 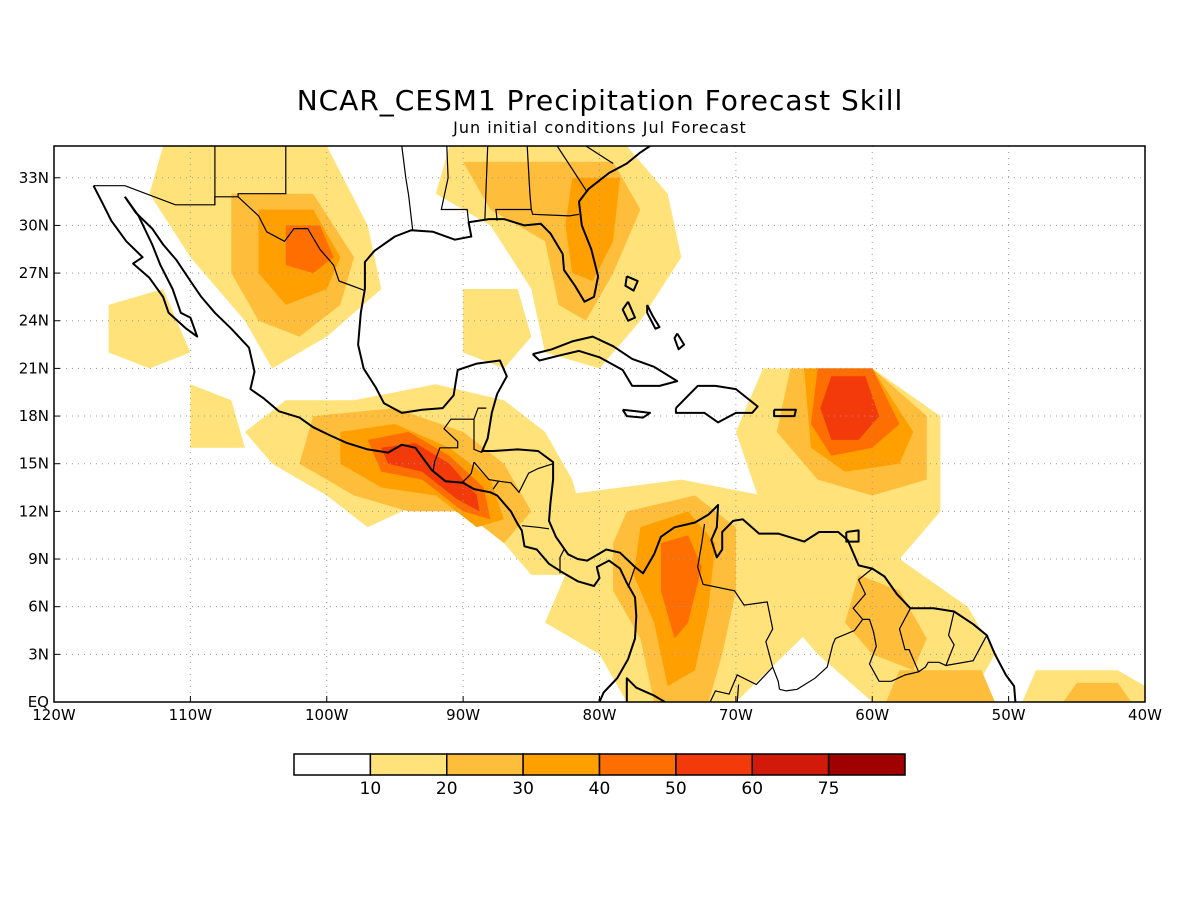 What do you see at coordinates (600, 127) in the screenshot?
I see `map-subtitle: Jun initial conditions Jul Forecast` at bounding box center [600, 127].